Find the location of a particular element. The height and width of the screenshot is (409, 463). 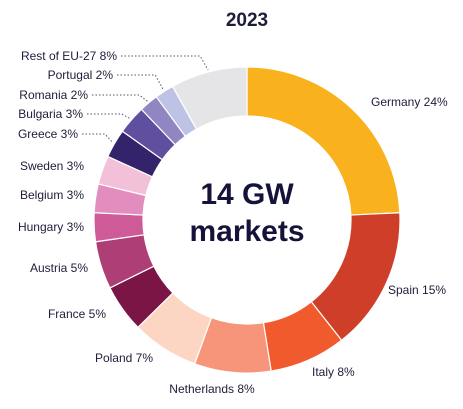

label-romania-2: Romania 2% is located at coordinates (53, 95).